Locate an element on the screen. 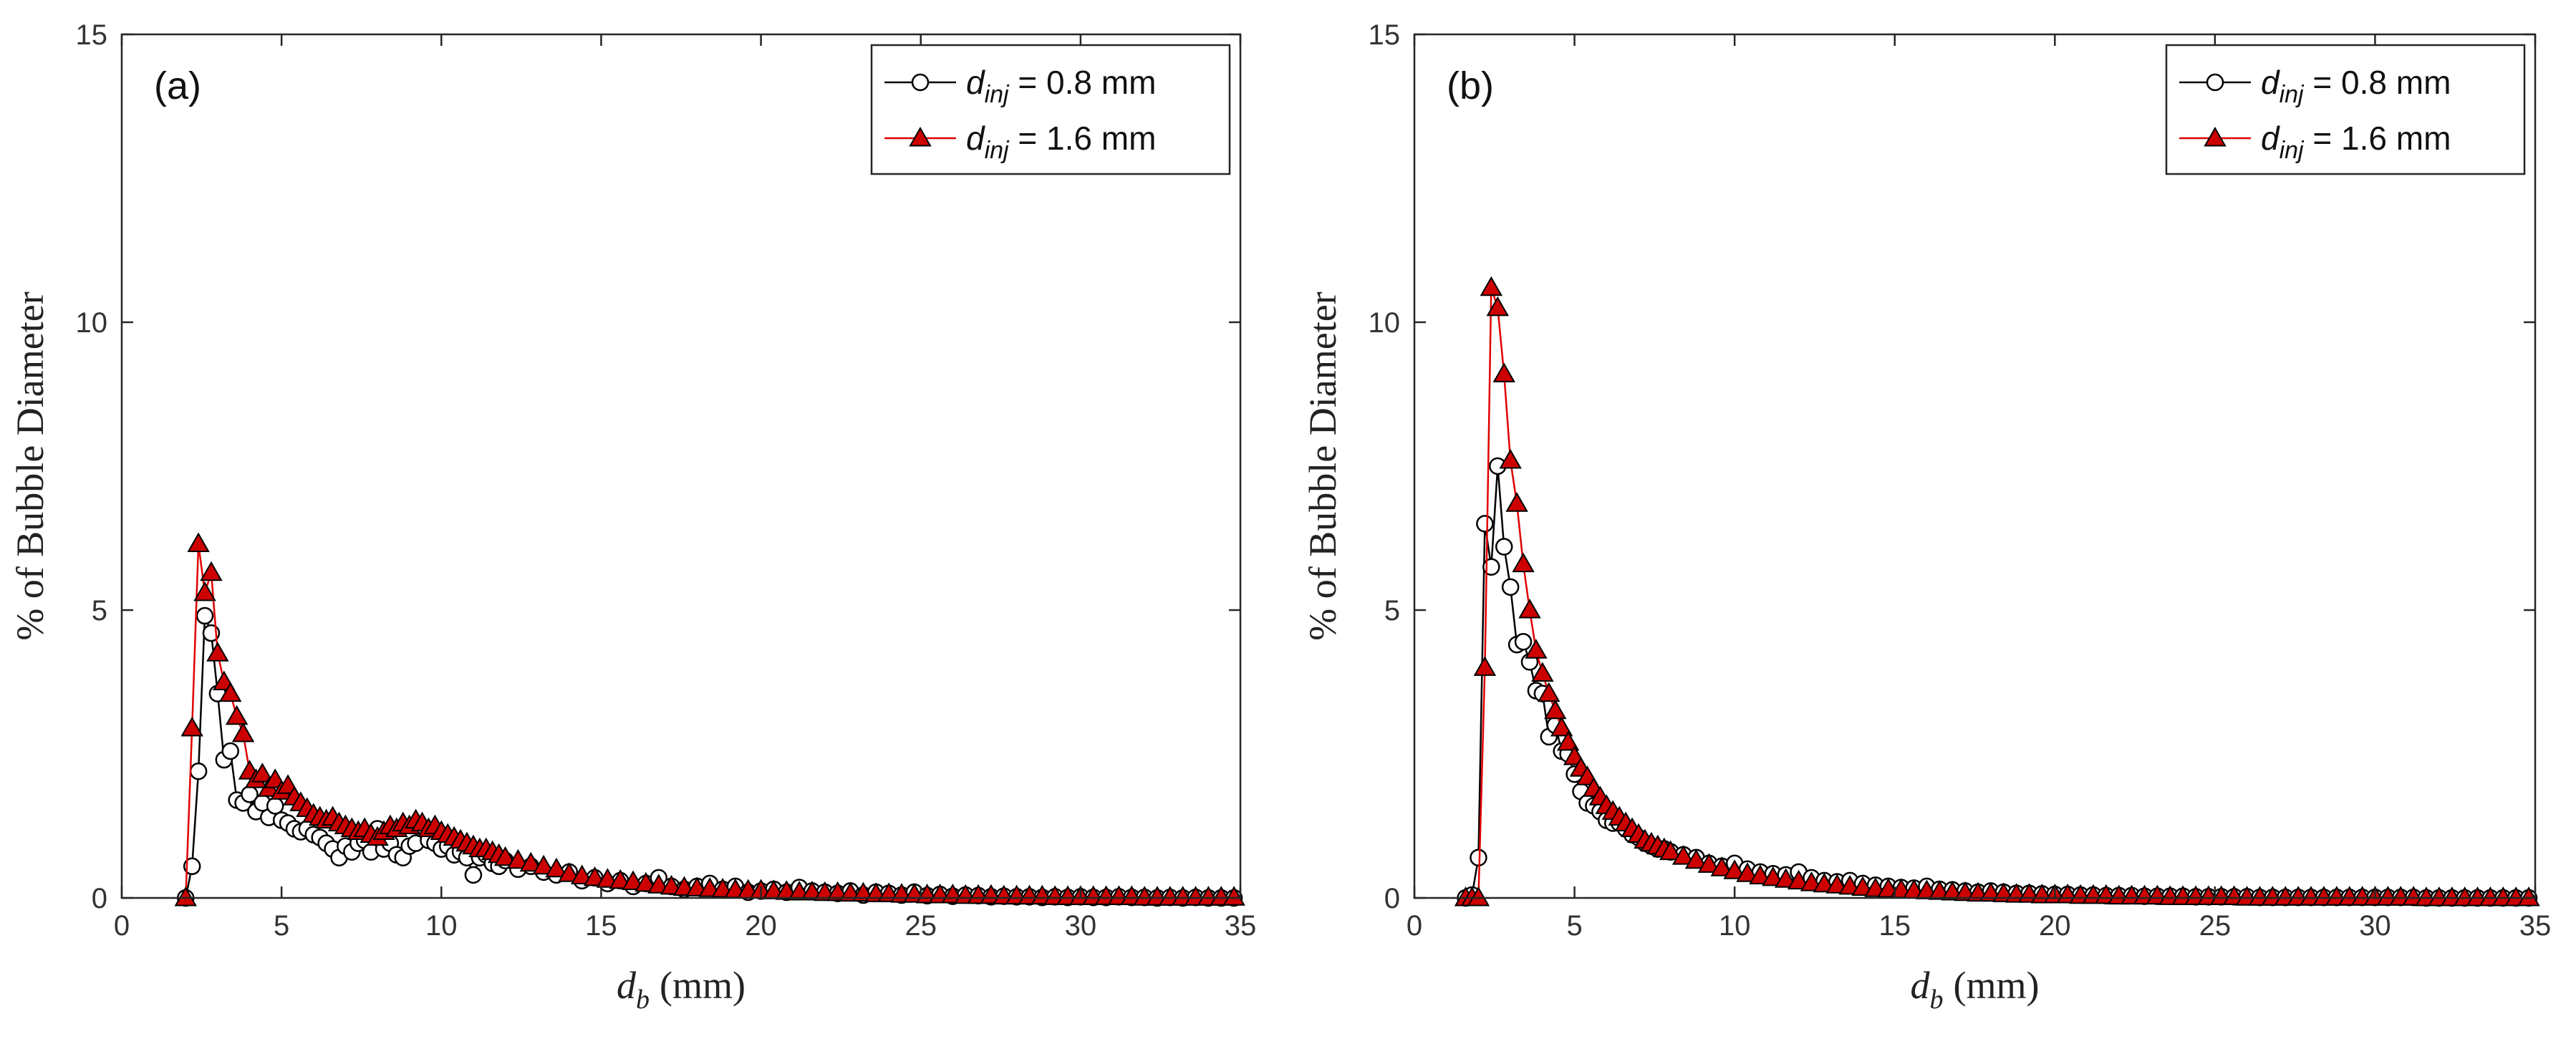 The height and width of the screenshot is (1039, 2576). legend: dinj = 0.8 mm dinj = 1.6 mm is located at coordinates (1050, 110).